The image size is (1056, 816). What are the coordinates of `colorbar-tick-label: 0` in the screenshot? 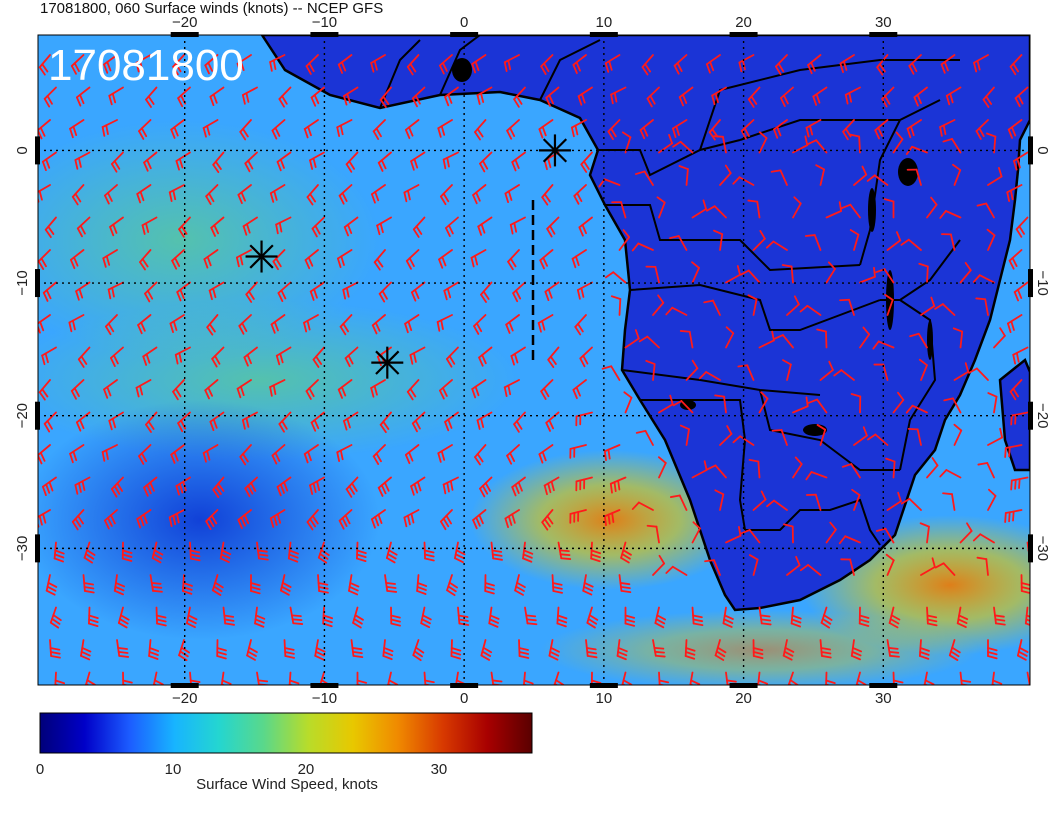 It's located at (40, 769).